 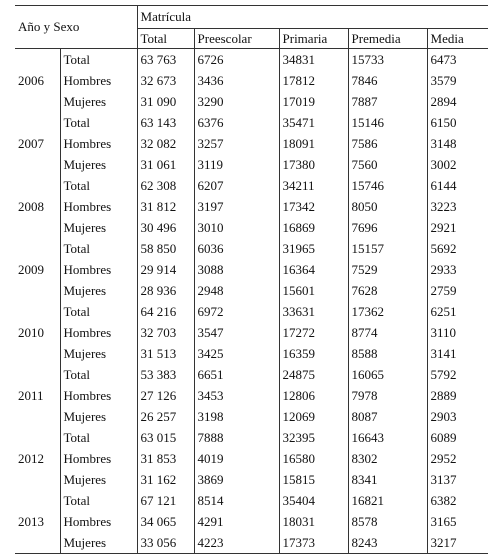 What do you see at coordinates (457, 479) in the screenshot?
I see `value-cell: 3137` at bounding box center [457, 479].